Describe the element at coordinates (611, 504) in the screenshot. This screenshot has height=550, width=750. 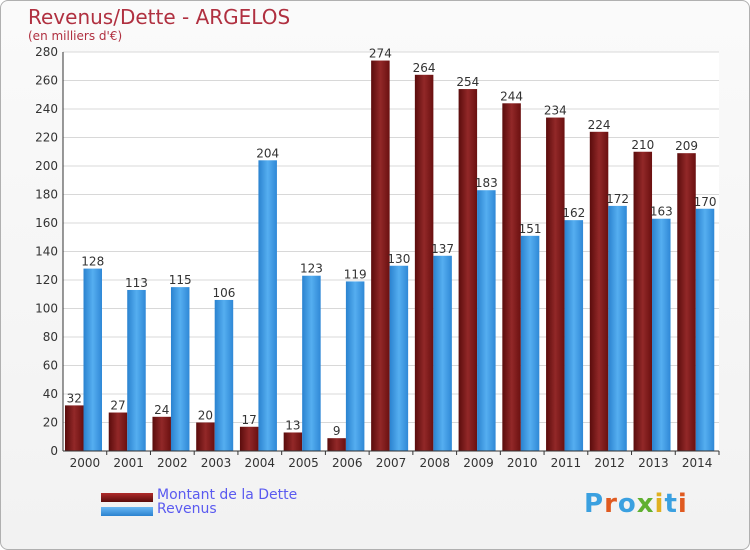
I see `logo-letter: r` at that location.